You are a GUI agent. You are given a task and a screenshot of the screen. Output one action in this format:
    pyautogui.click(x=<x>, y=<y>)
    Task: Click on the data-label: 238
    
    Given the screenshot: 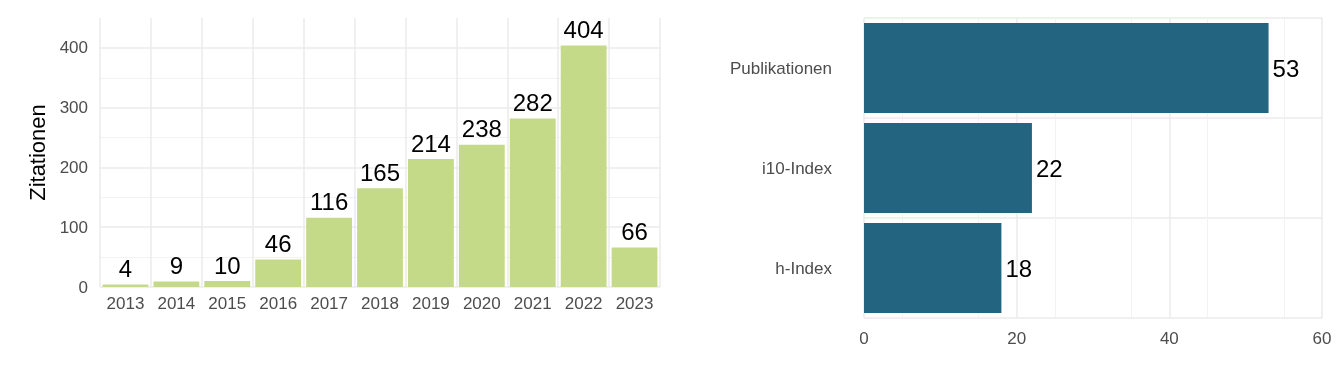 What is the action you would take?
    pyautogui.click(x=481, y=129)
    